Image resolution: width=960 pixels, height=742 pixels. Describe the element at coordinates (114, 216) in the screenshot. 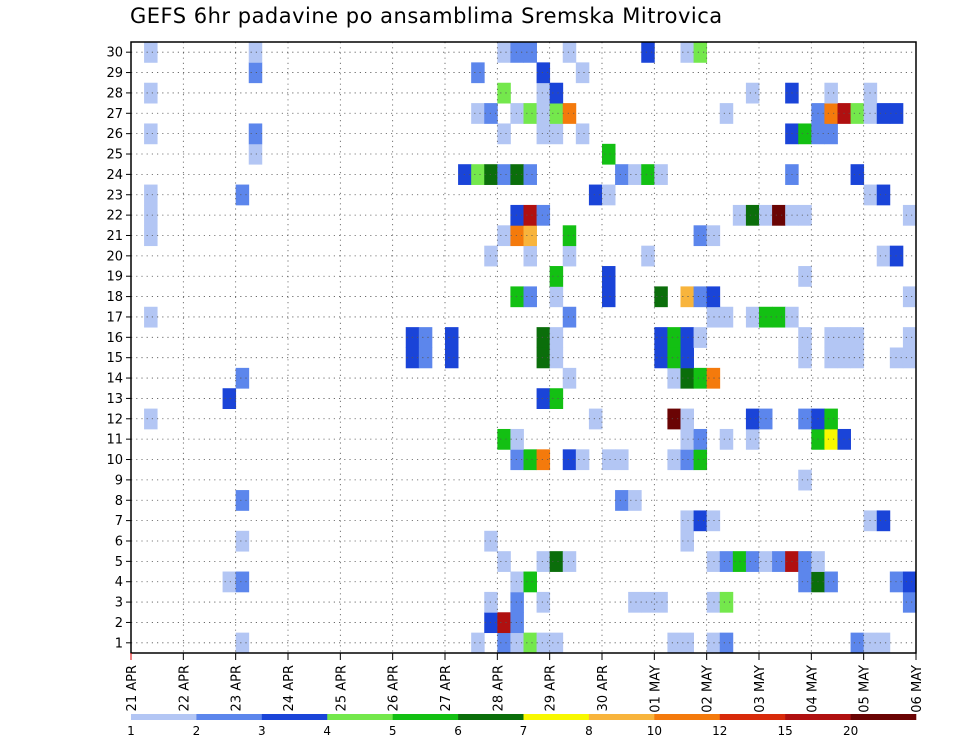

I see `y-tick-label: 22` at that location.